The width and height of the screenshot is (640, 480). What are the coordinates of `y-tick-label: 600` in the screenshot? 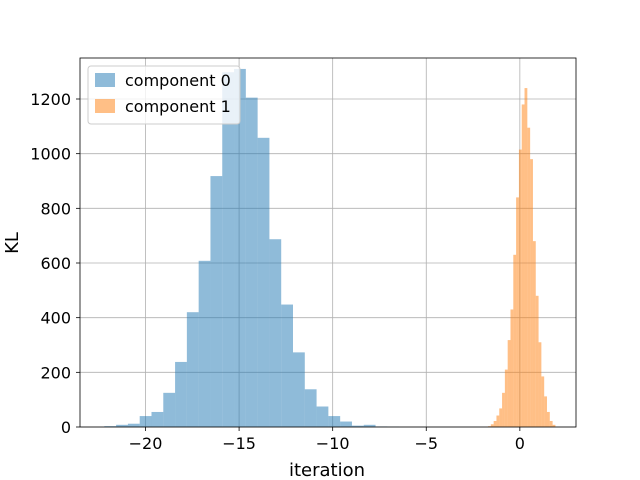 It's located at (55, 263).